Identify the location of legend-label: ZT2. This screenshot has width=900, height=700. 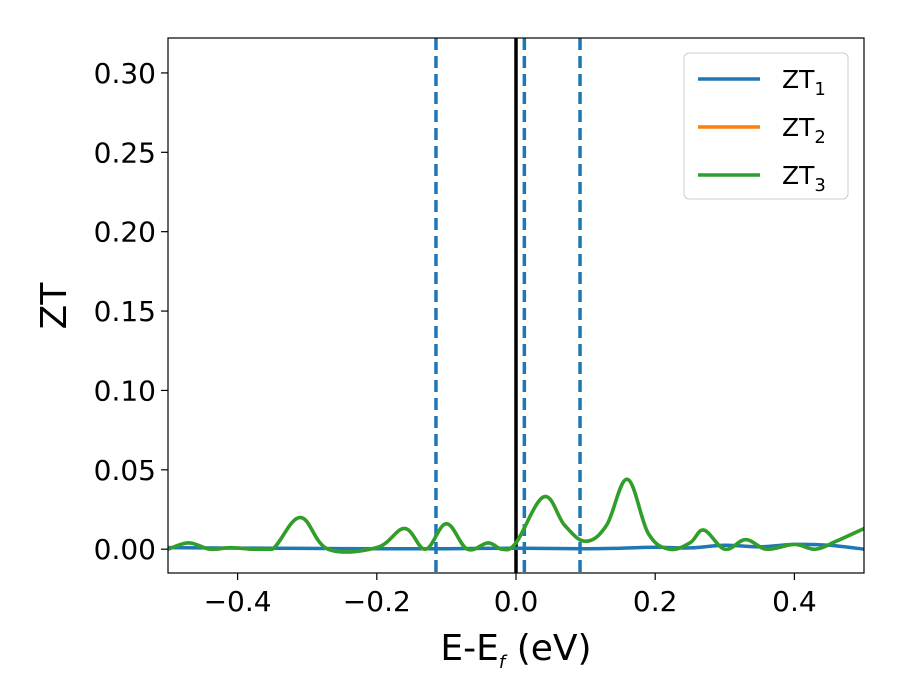
(804, 130).